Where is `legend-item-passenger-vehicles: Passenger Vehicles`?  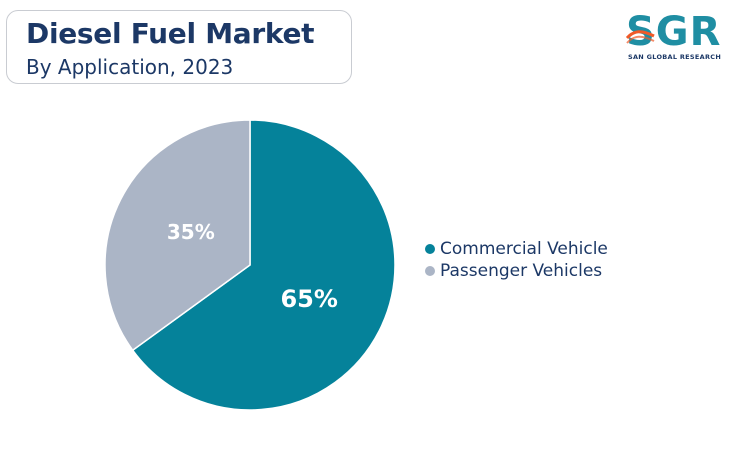 legend-item-passenger-vehicles: Passenger Vehicles is located at coordinates (516, 271).